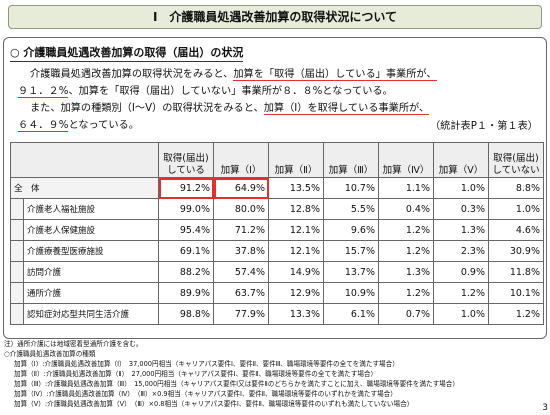 The height and width of the screenshot is (415, 550). I want to click on paragraph-line: ６４．９%となっている。, so click(278, 125).